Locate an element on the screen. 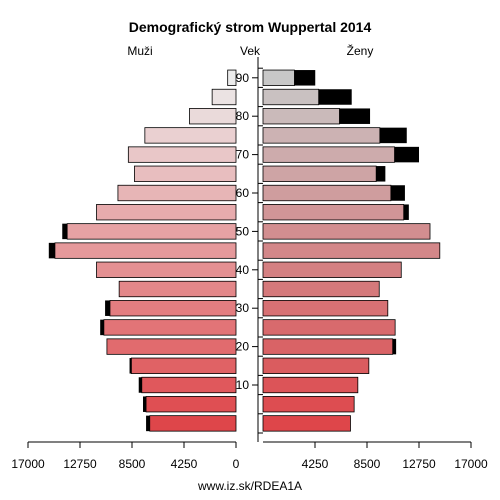  age-tick-label-20: 20 is located at coordinates (243, 347).